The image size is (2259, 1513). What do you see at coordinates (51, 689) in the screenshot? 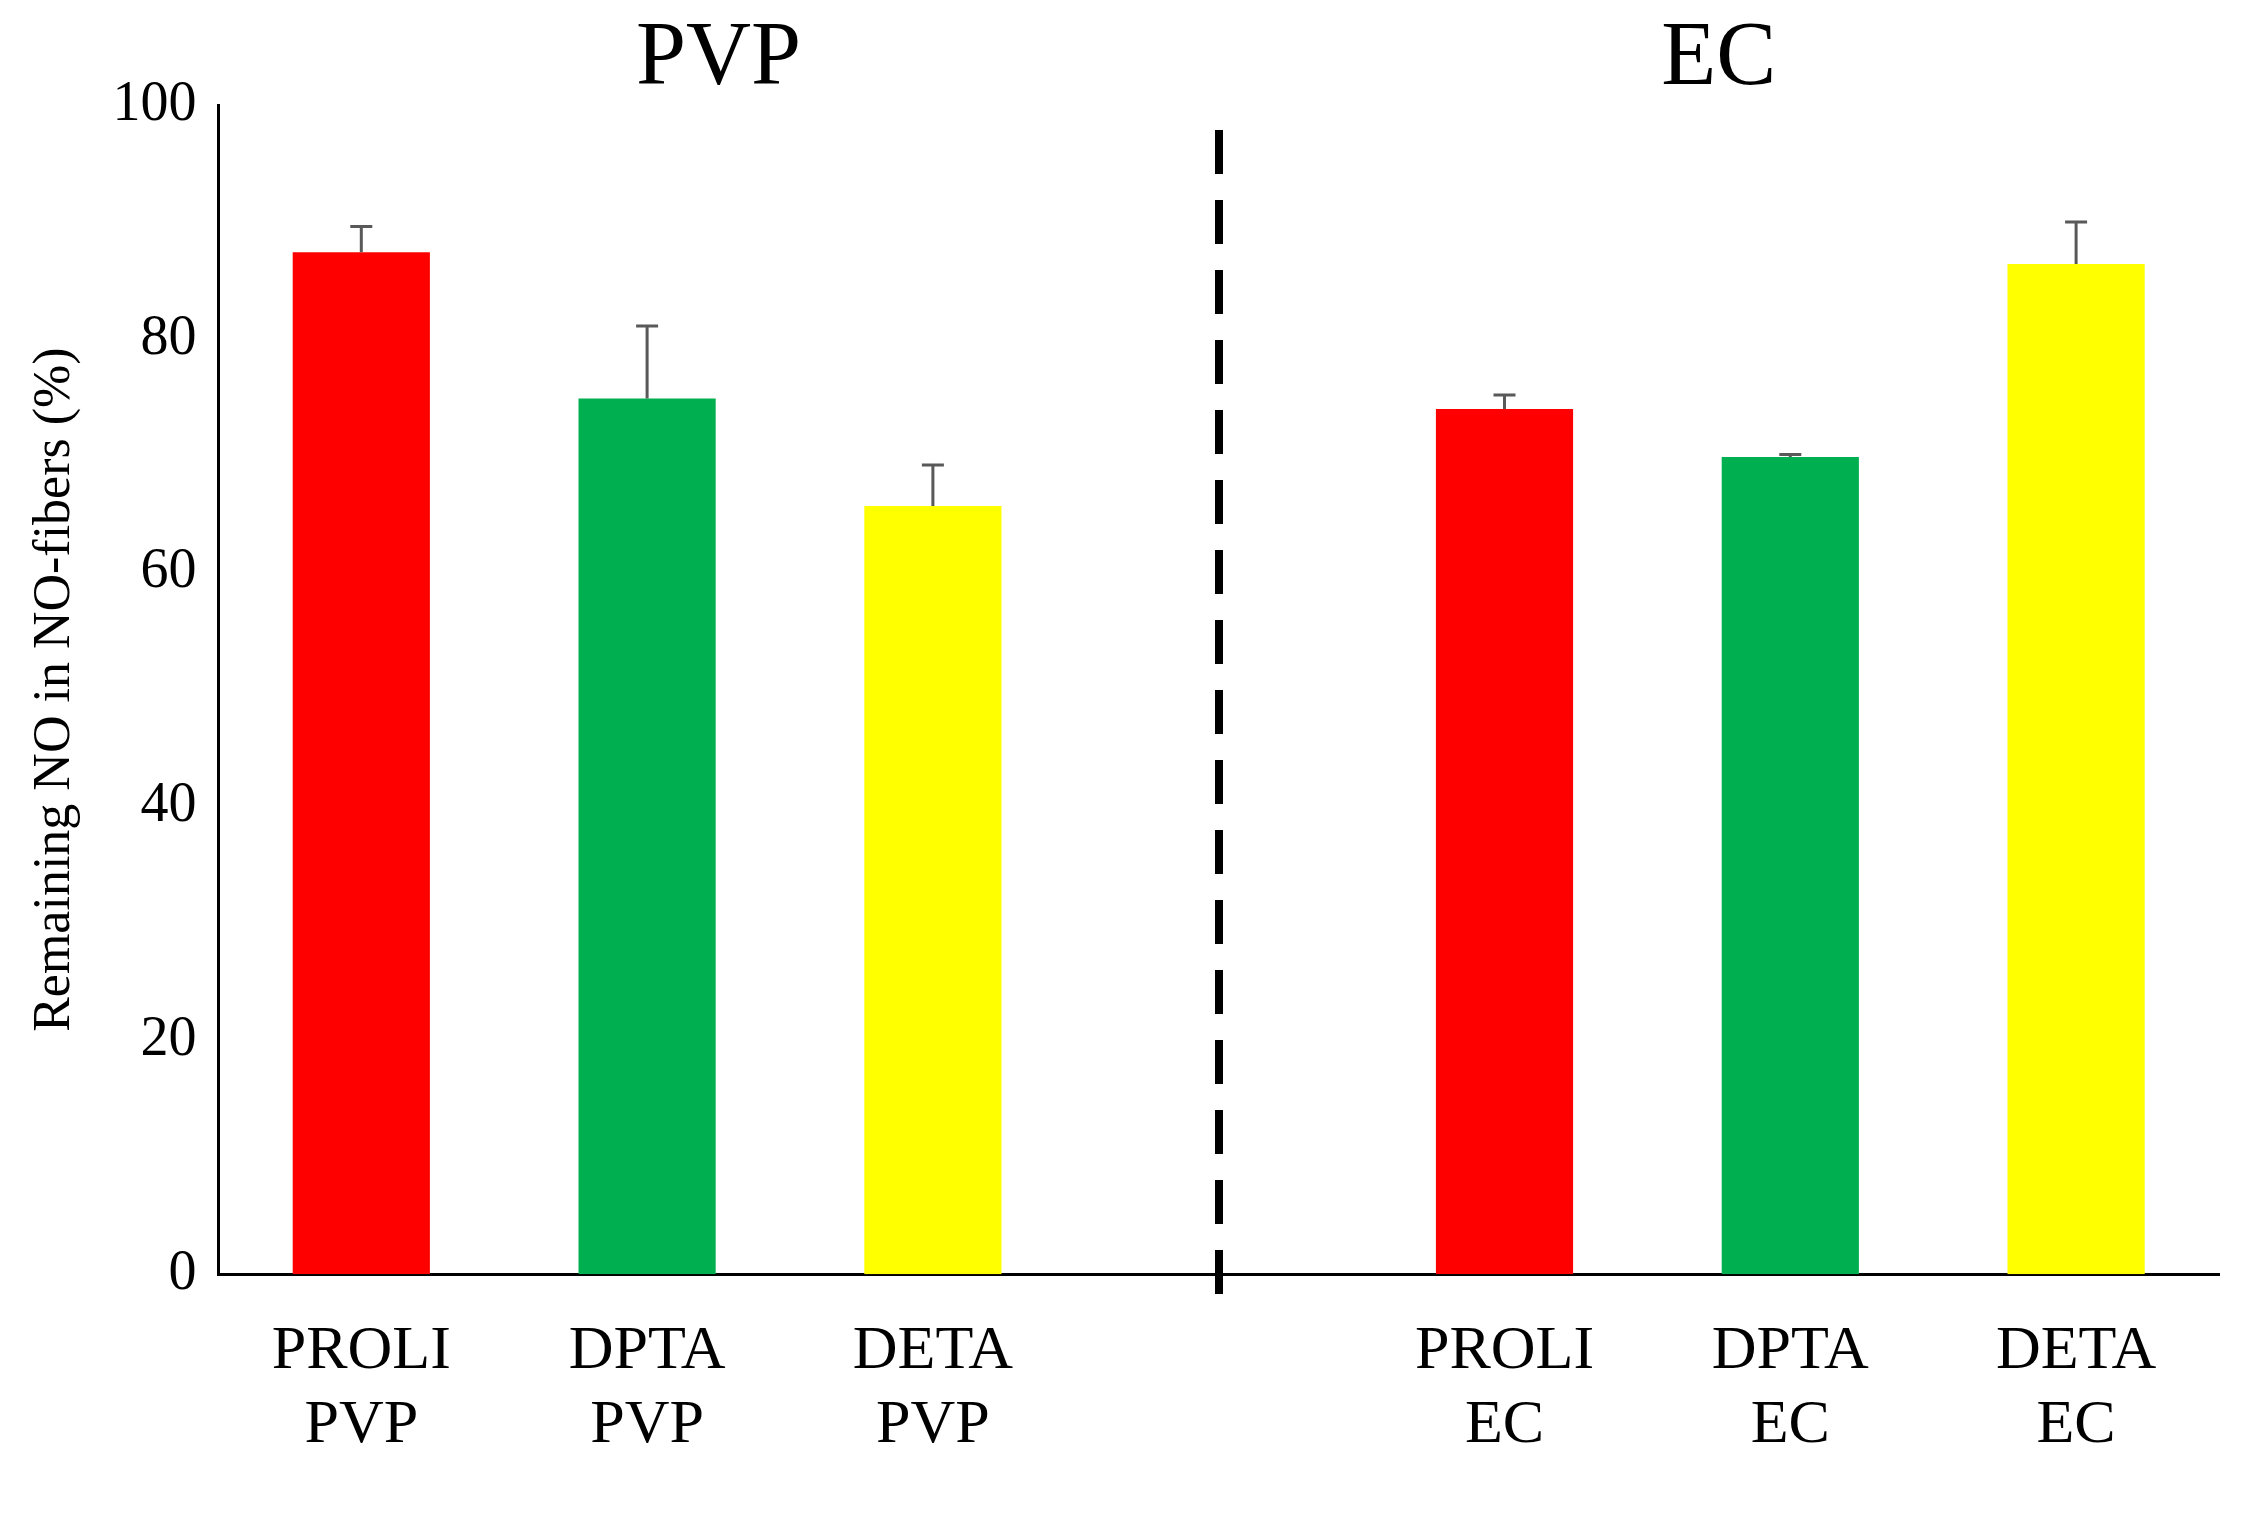
I see `y-axis-title: Remaining NO in NO-fibers (%)` at bounding box center [51, 689].